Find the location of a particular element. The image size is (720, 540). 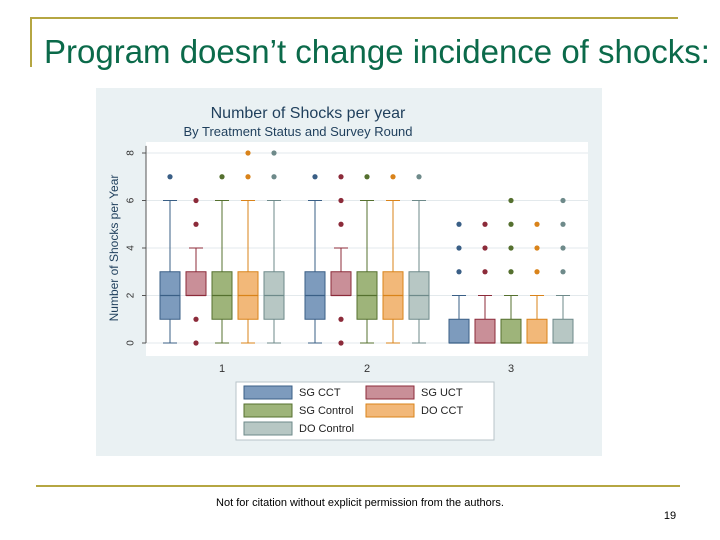

chart-title: Number of Shocks per year is located at coordinates (308, 113).